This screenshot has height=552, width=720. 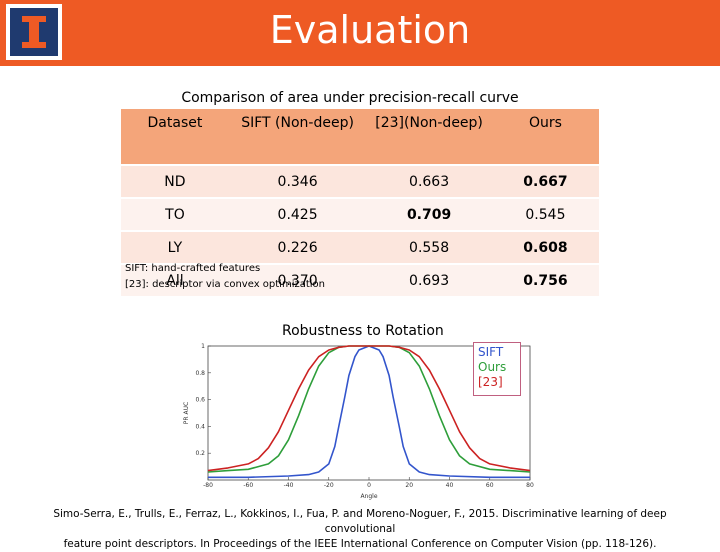 I want to click on cell-sift: 0.226, so click(x=297, y=247).